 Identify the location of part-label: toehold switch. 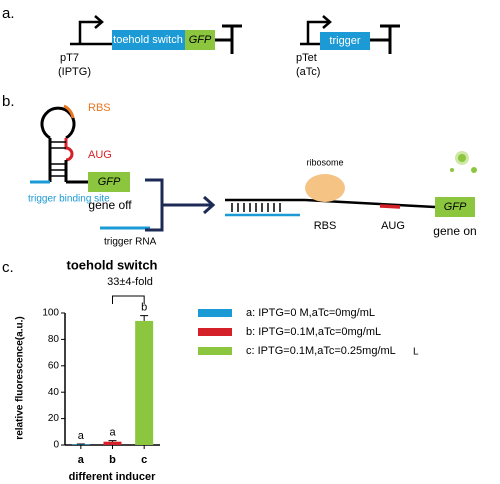
(148, 40).